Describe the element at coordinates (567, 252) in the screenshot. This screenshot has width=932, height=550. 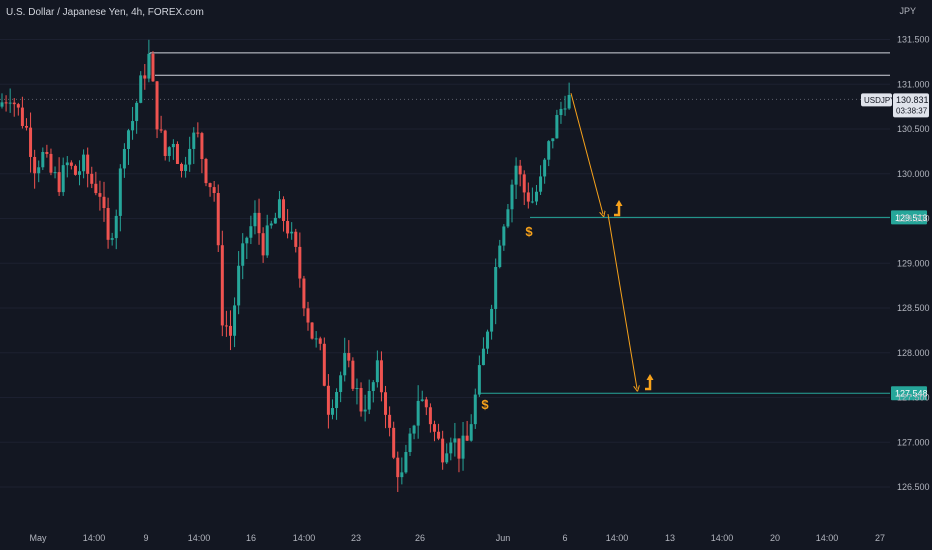
I see `projection-arrows: $$` at that location.